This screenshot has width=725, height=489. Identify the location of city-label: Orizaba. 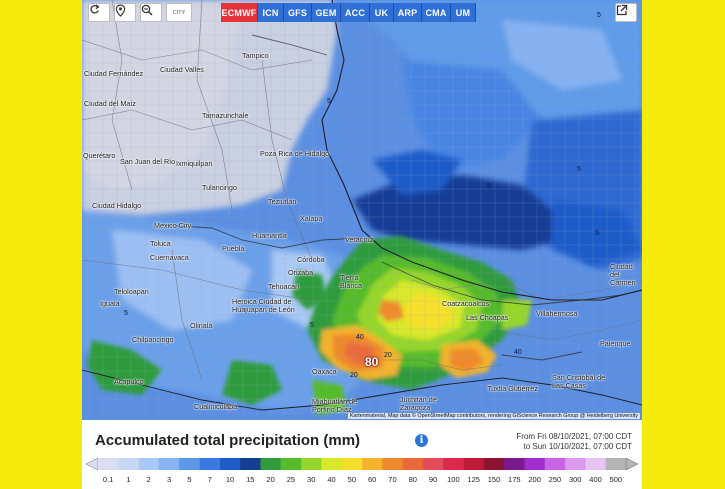
(301, 272).